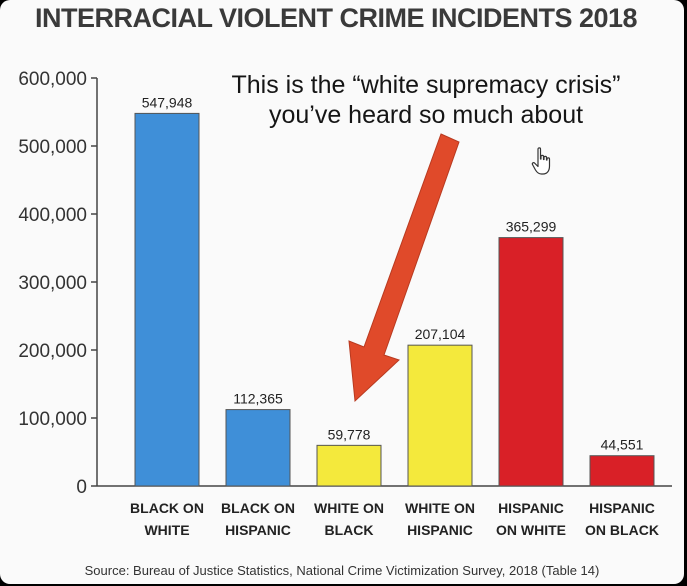 The width and height of the screenshot is (687, 586). What do you see at coordinates (622, 530) in the screenshot?
I see `category-label: ON BLACK` at bounding box center [622, 530].